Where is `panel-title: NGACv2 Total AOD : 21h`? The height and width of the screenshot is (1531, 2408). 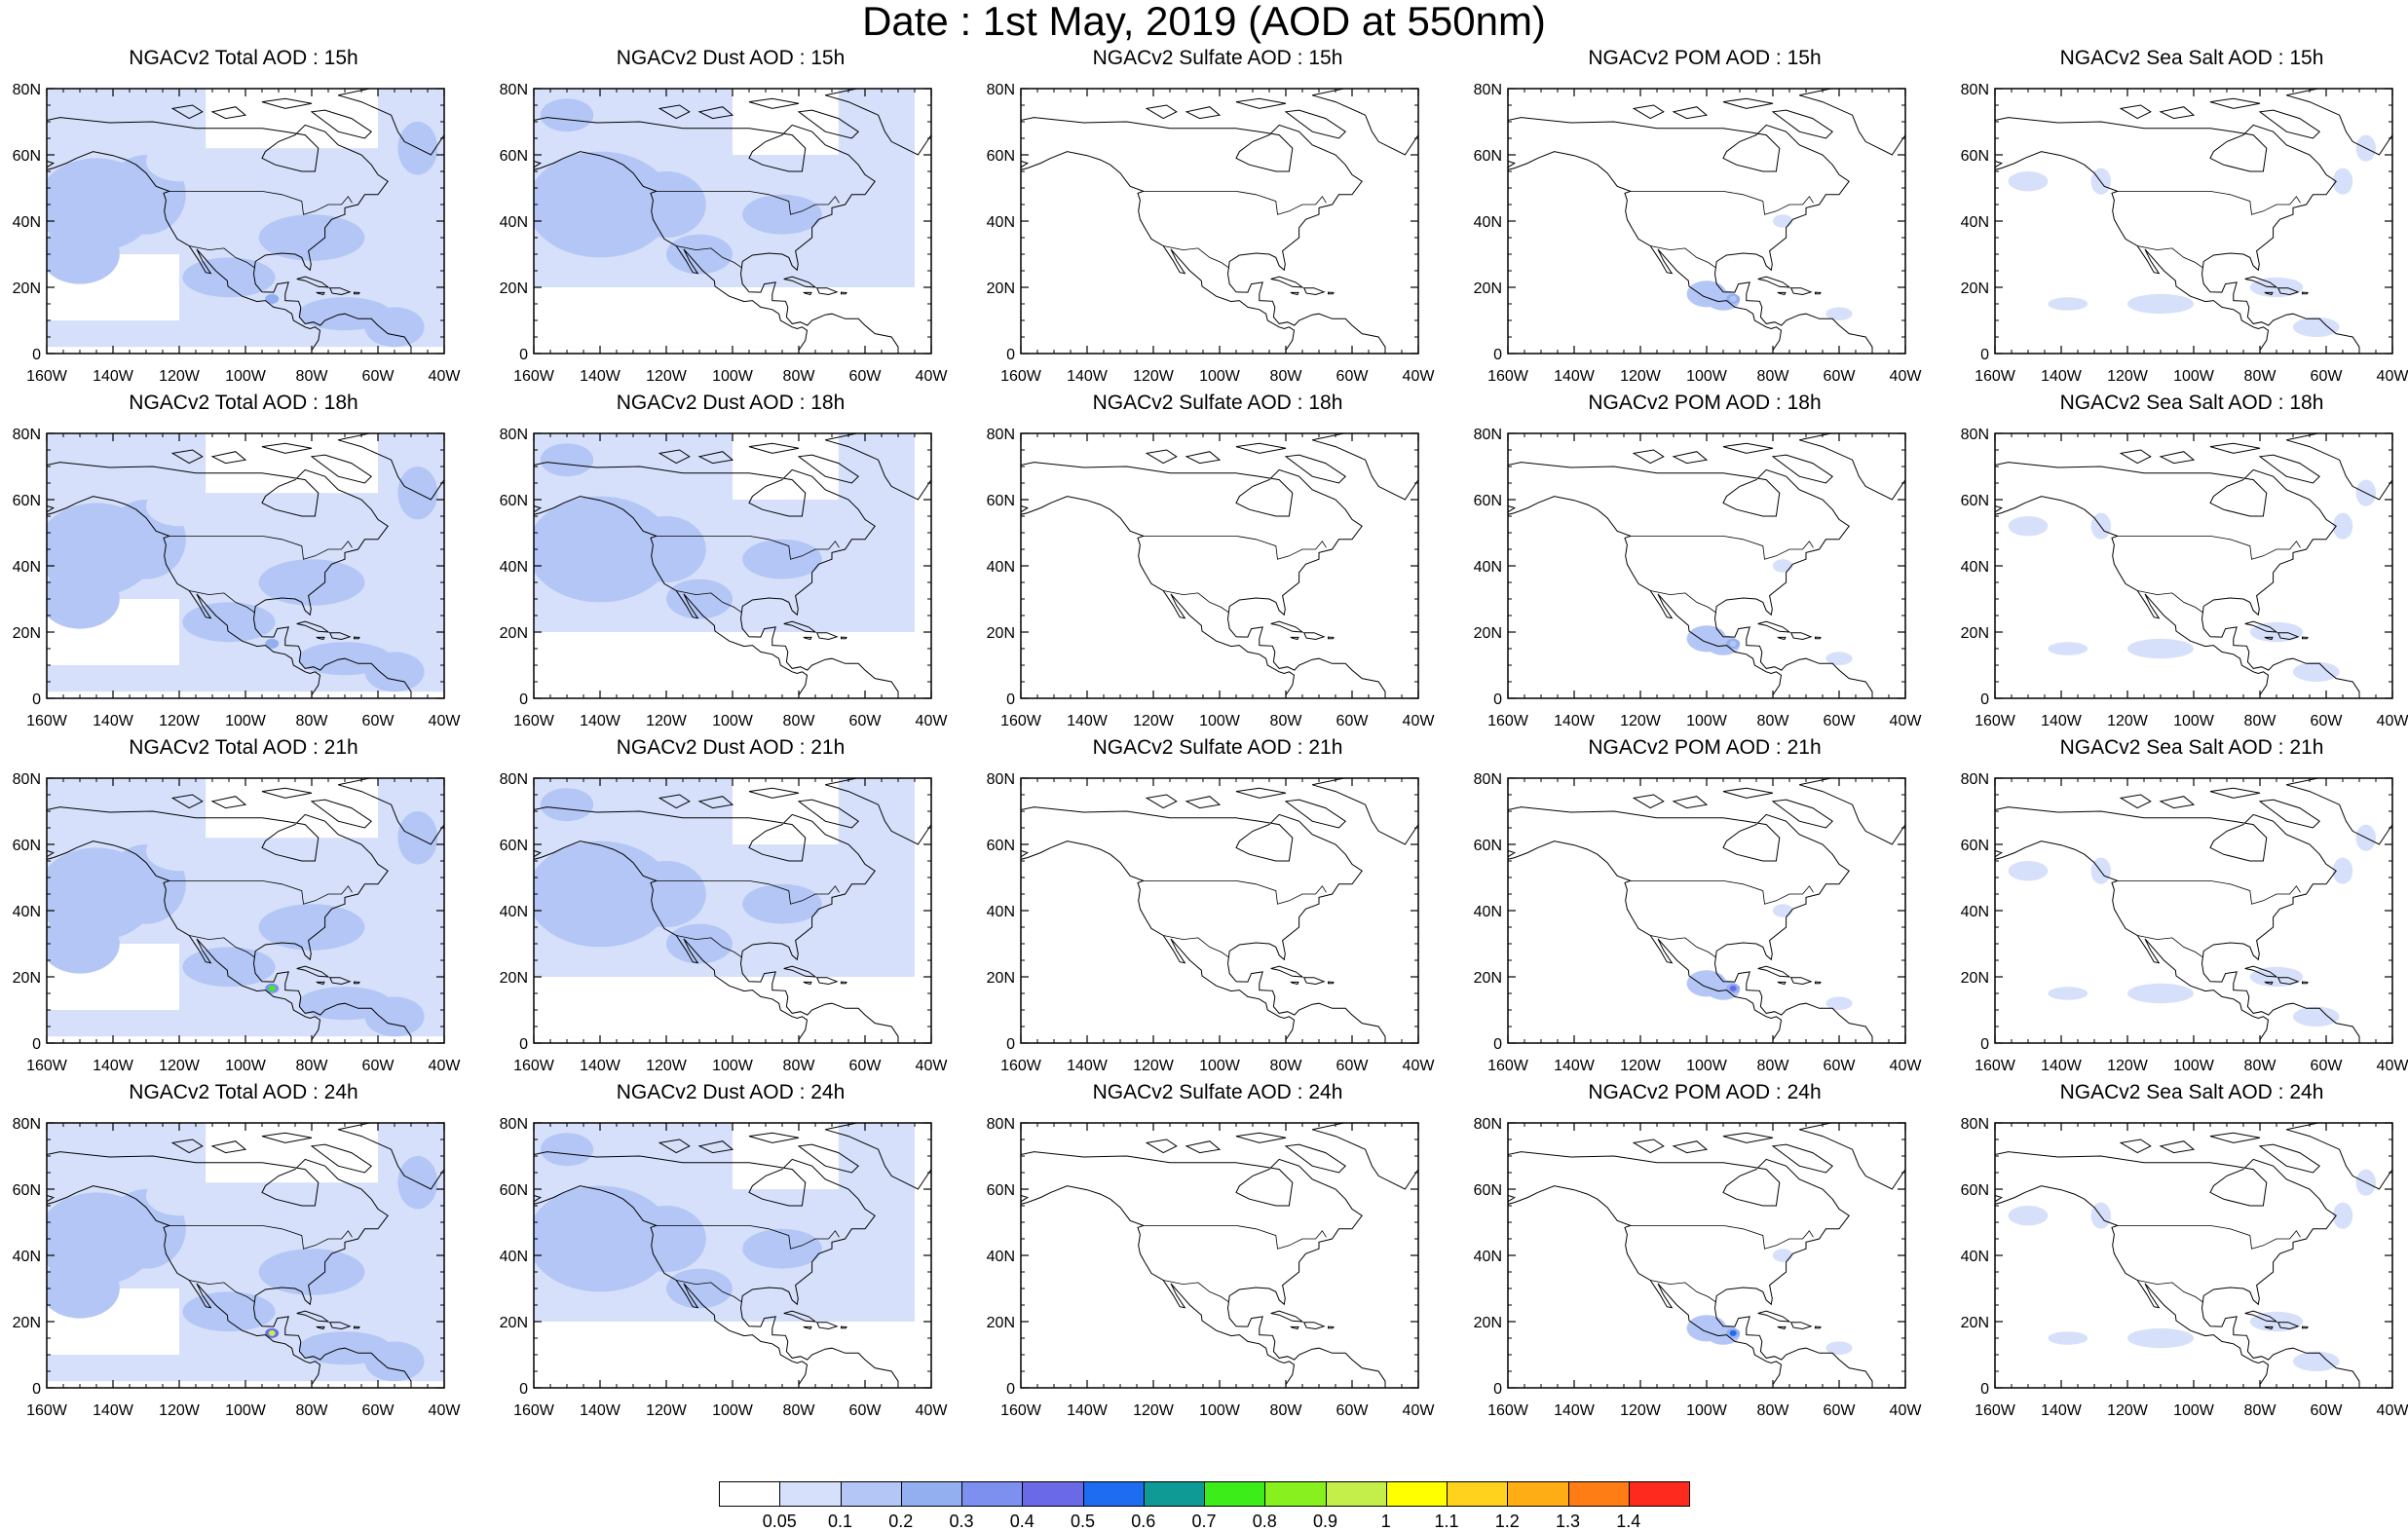 panel-title: NGACv2 Total AOD : 21h is located at coordinates (243, 747).